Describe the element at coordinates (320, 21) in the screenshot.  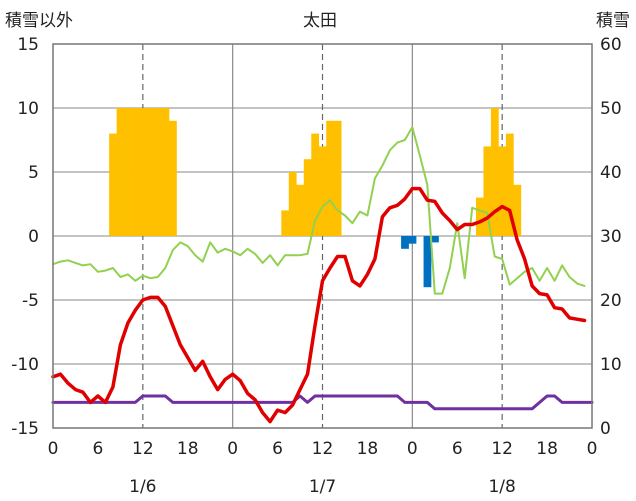
I see `chart-title: 太田` at that location.